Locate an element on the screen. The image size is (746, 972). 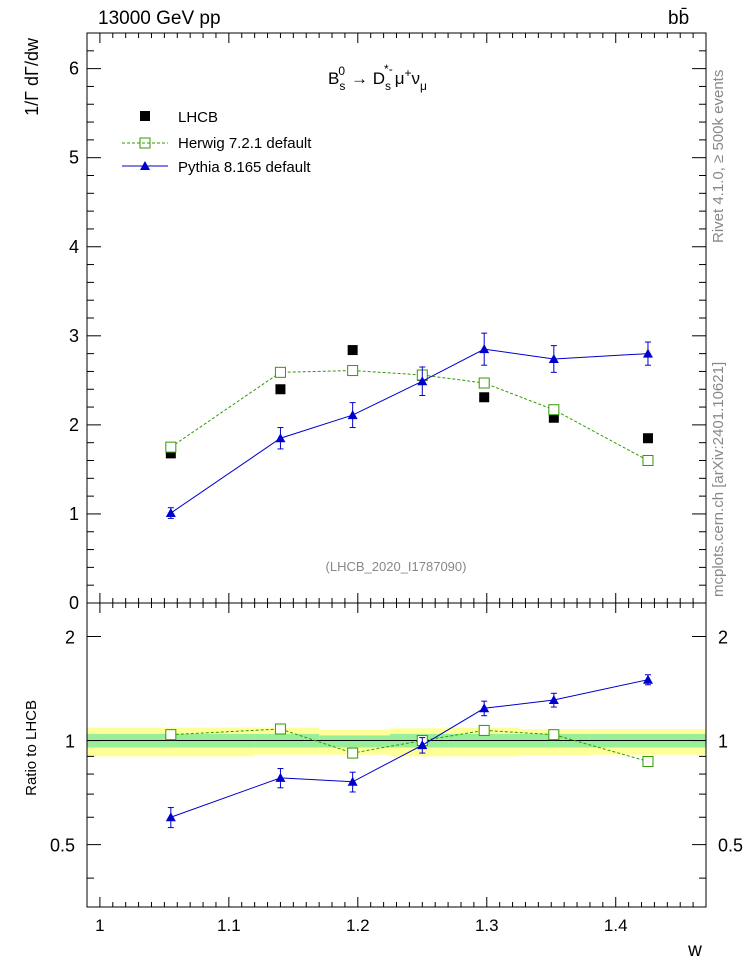
legend-lhcb-label: LHCB is located at coordinates (198, 117).